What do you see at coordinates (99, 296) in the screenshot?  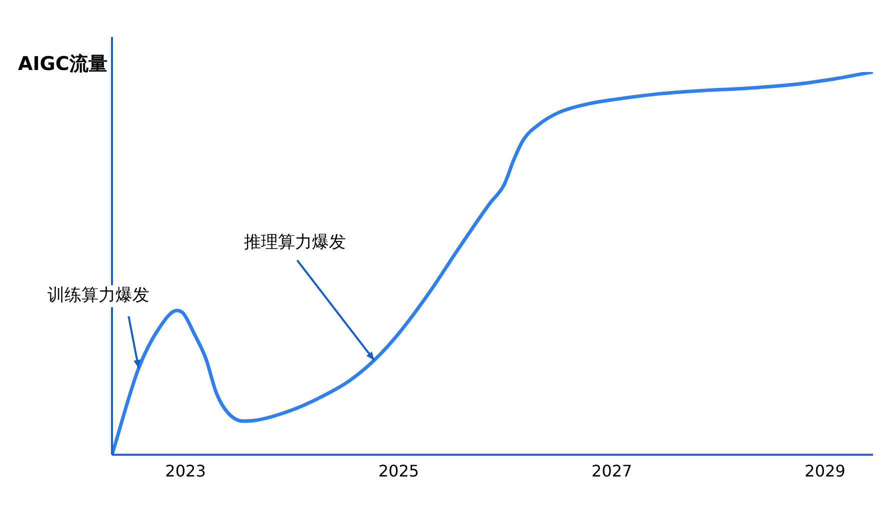 I see `annotation: 训练算力爆发` at bounding box center [99, 296].